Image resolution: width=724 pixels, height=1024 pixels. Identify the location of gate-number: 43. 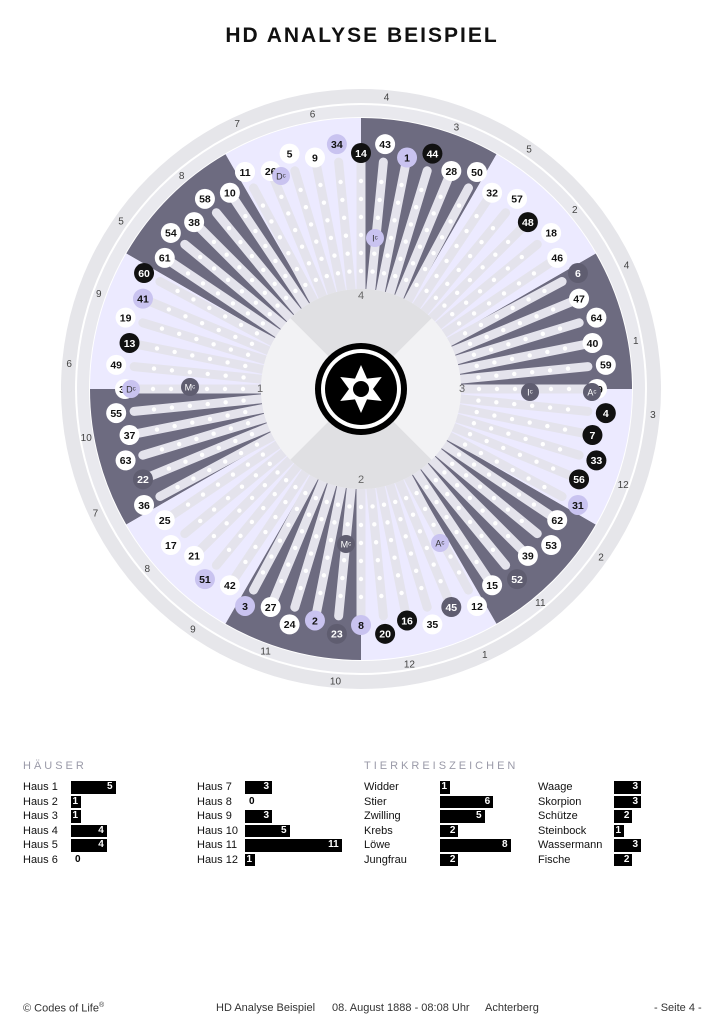
(385, 145).